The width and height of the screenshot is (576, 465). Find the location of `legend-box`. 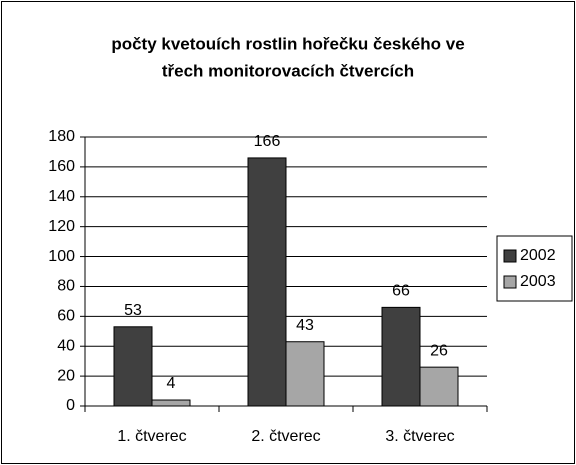

legend-box is located at coordinates (534, 268).